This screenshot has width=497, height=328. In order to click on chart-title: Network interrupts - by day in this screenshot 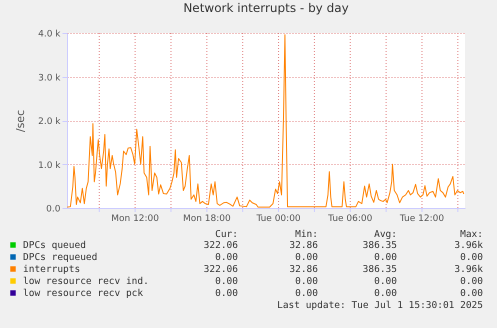, I will do `click(266, 8)`.